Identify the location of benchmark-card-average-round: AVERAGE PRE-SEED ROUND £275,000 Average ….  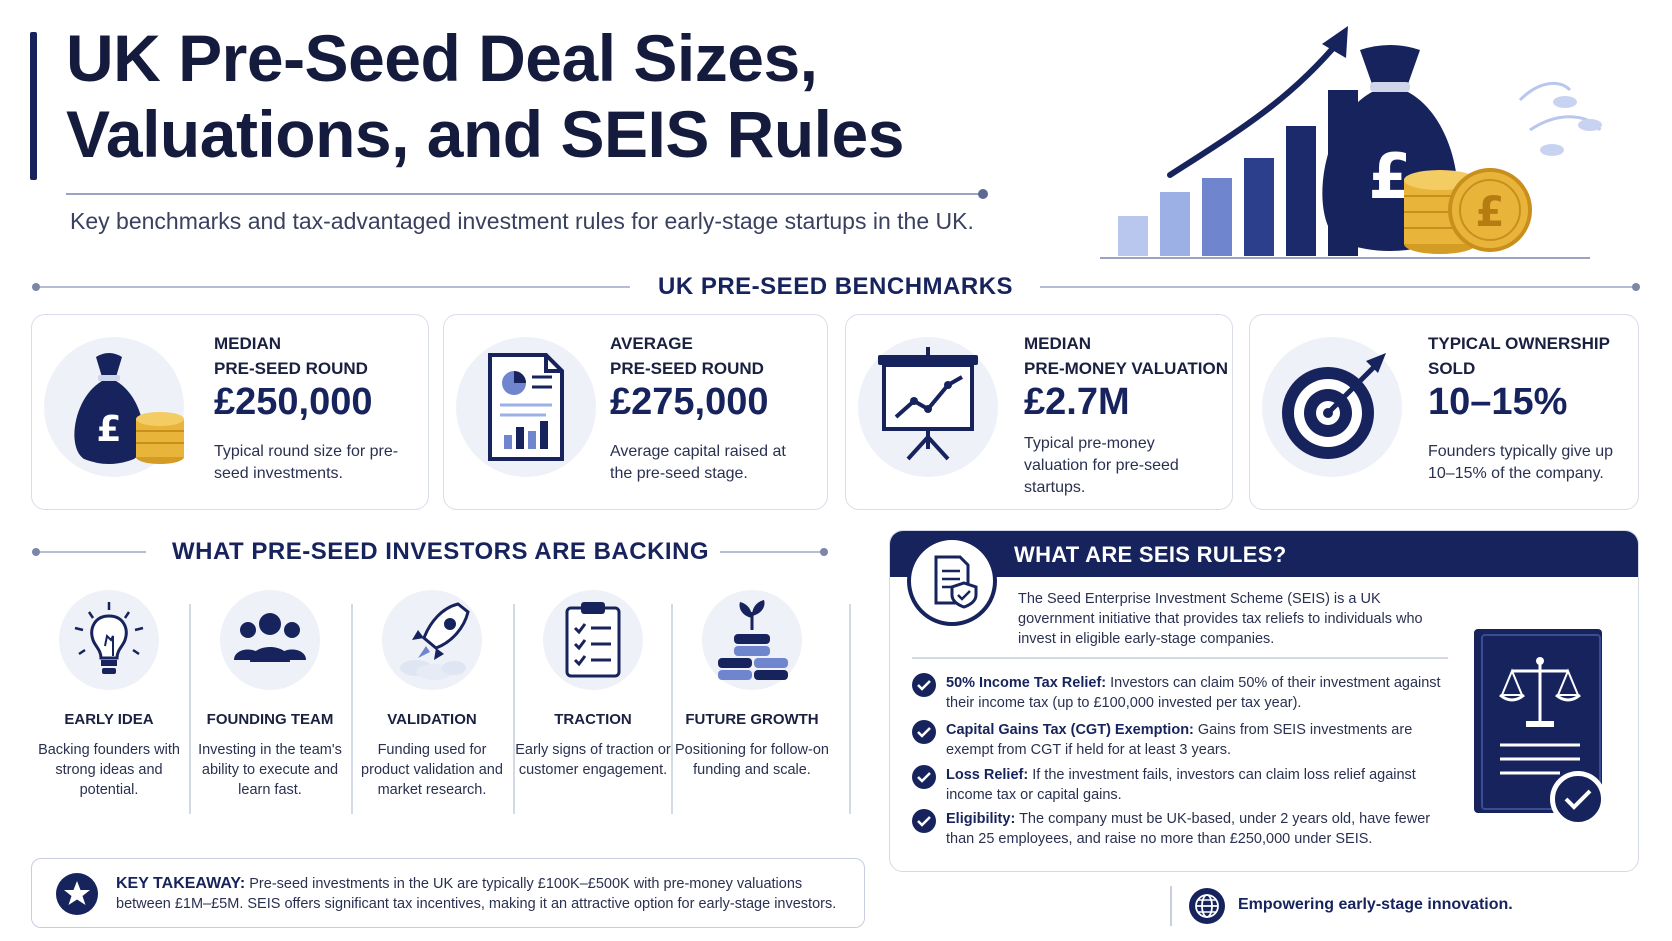
(635, 412).